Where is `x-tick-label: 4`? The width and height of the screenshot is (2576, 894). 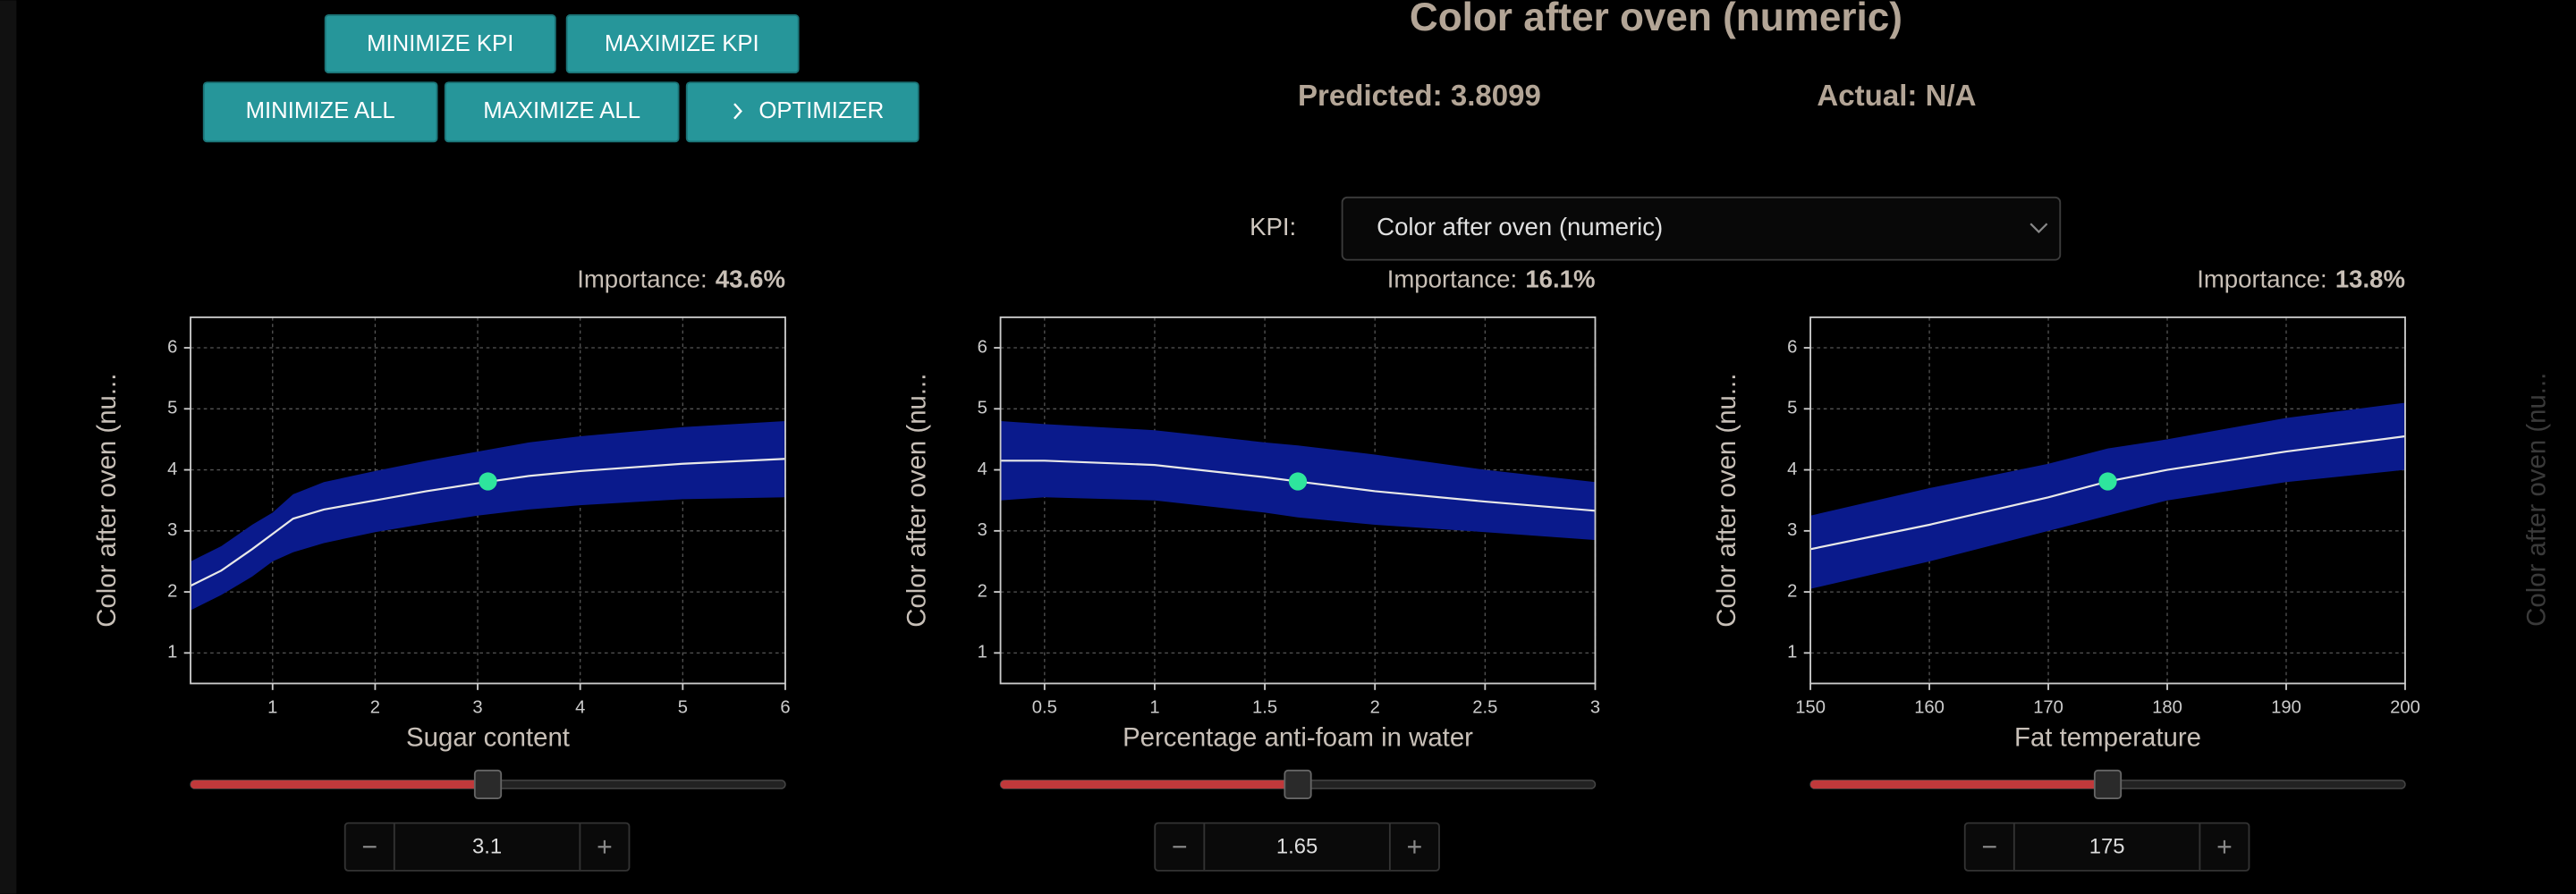
x-tick-label: 4 is located at coordinates (580, 707).